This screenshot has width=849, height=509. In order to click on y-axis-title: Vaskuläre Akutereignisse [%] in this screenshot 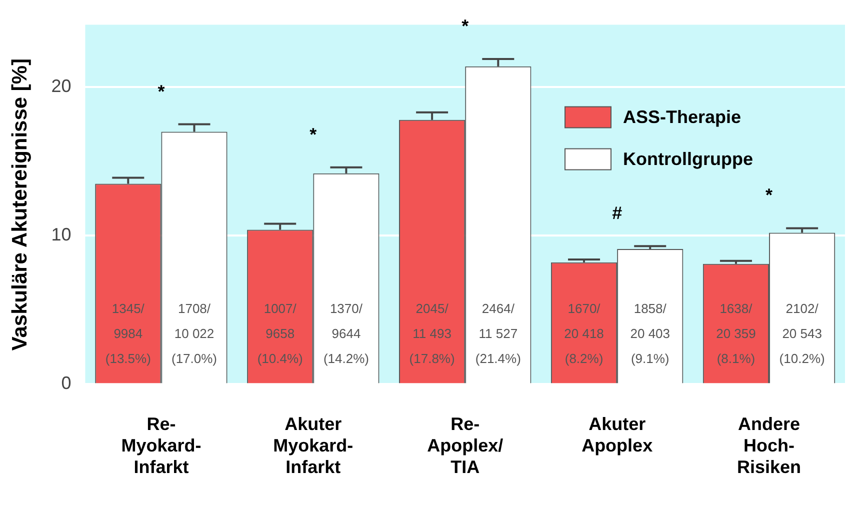, I will do `click(20, 204)`.